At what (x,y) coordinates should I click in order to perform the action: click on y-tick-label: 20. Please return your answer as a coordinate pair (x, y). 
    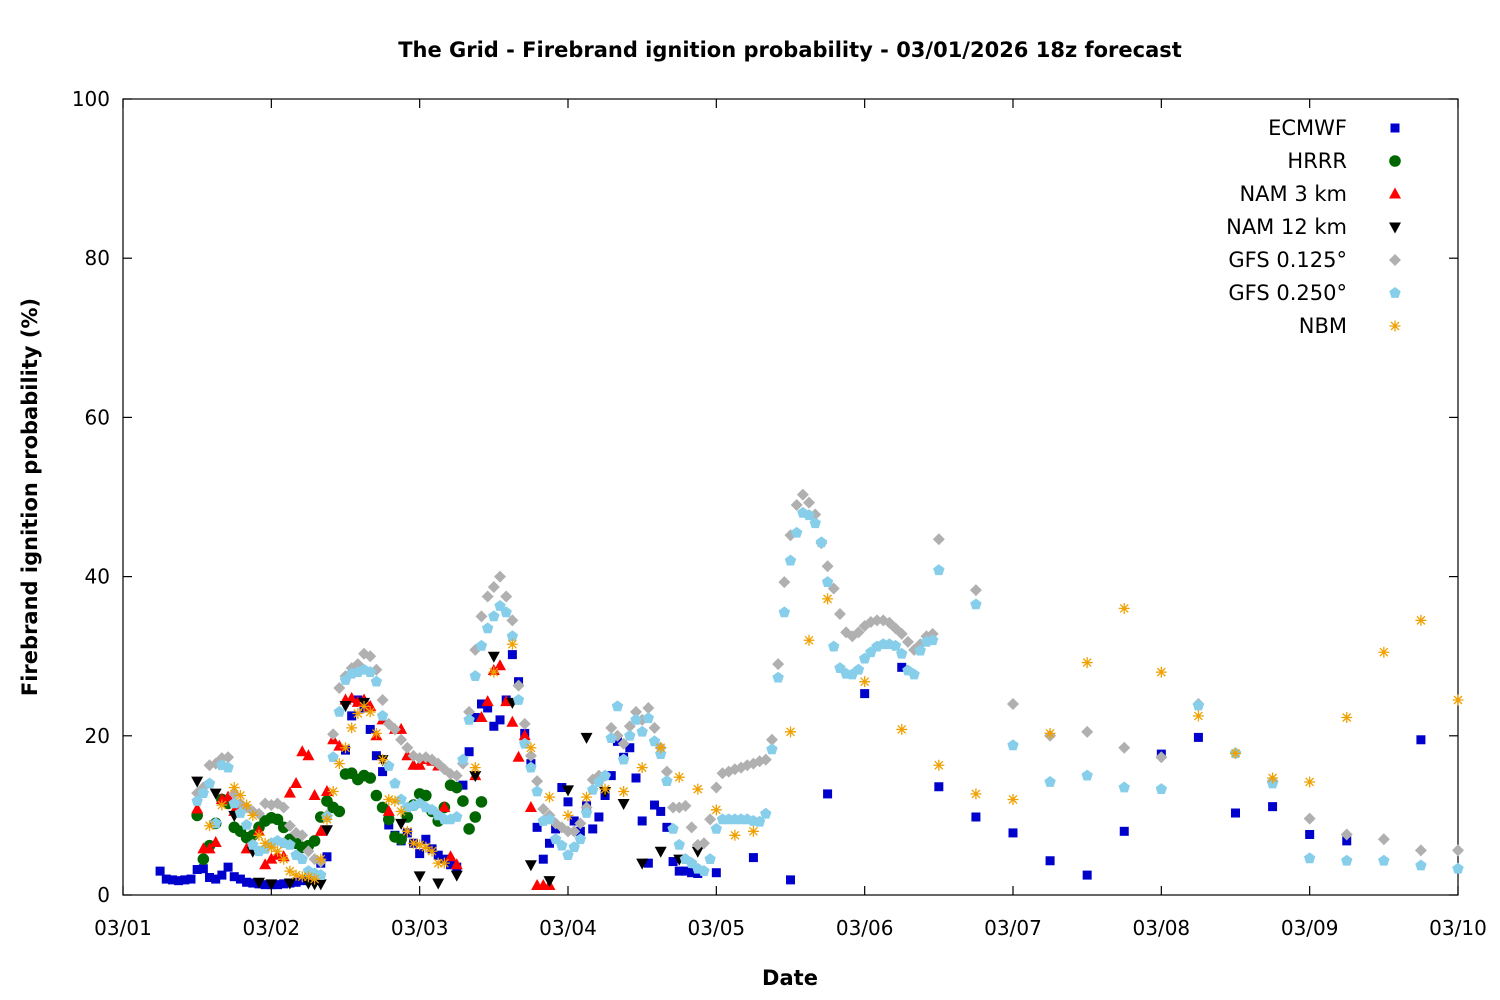
    Looking at the image, I should click on (97, 736).